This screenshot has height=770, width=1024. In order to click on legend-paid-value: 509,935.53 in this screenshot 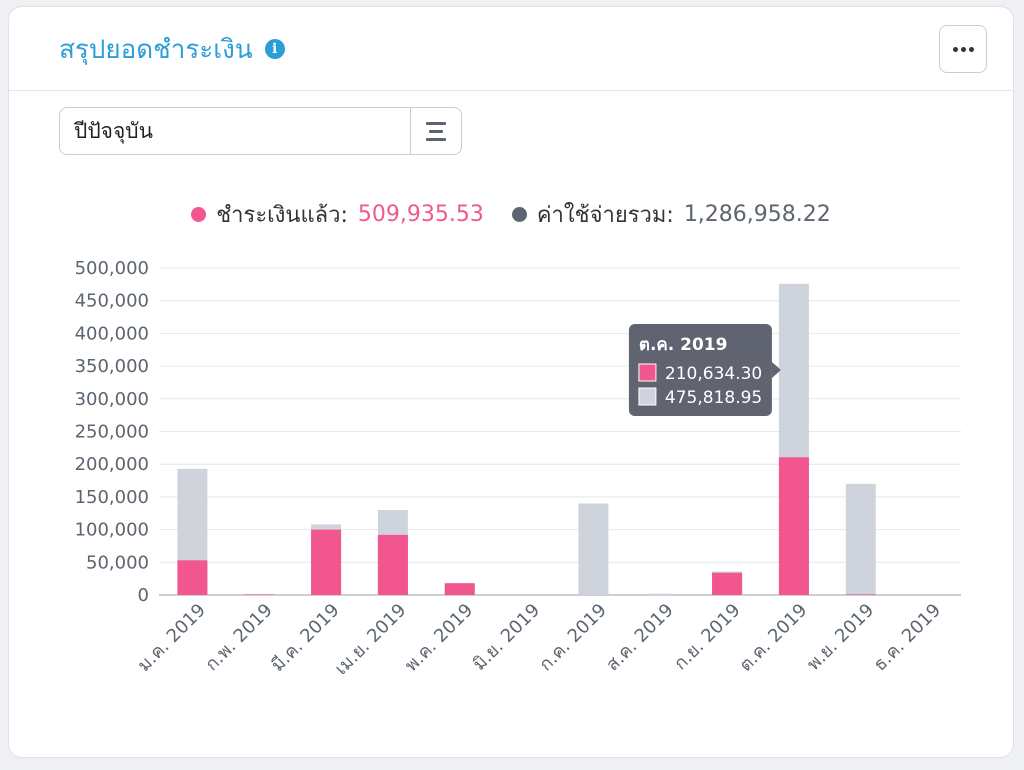, I will do `click(420, 214)`.